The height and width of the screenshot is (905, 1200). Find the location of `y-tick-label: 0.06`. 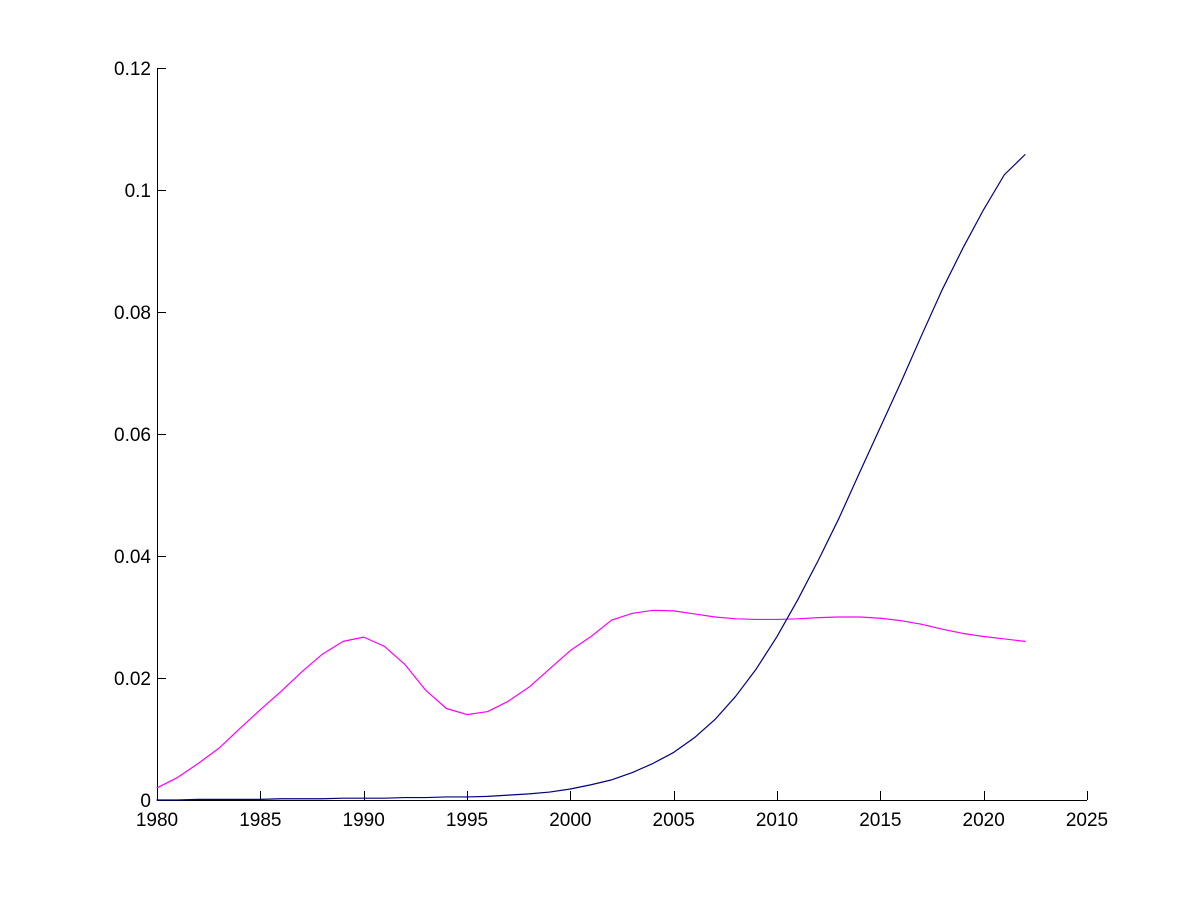

y-tick-label: 0.06 is located at coordinates (132, 435).